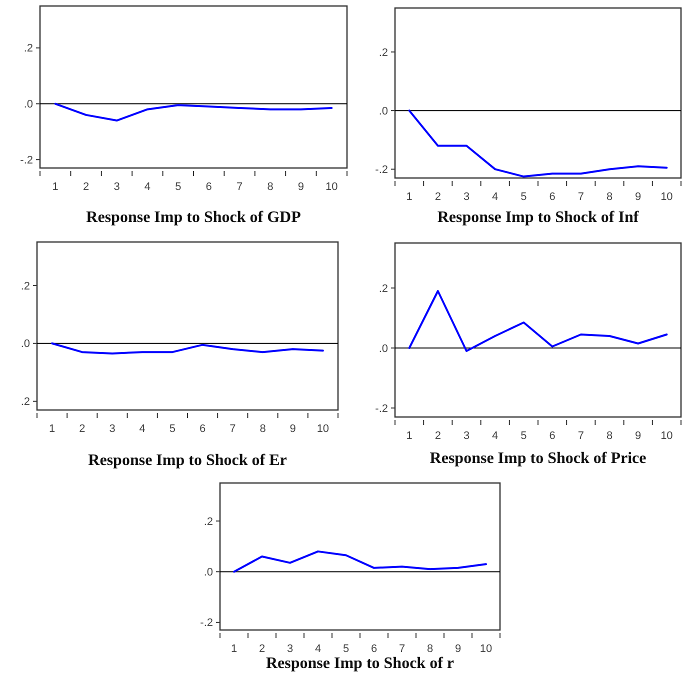 The width and height of the screenshot is (683, 684). I want to click on text: Response Imp to Shock of GDP, so click(194, 217).